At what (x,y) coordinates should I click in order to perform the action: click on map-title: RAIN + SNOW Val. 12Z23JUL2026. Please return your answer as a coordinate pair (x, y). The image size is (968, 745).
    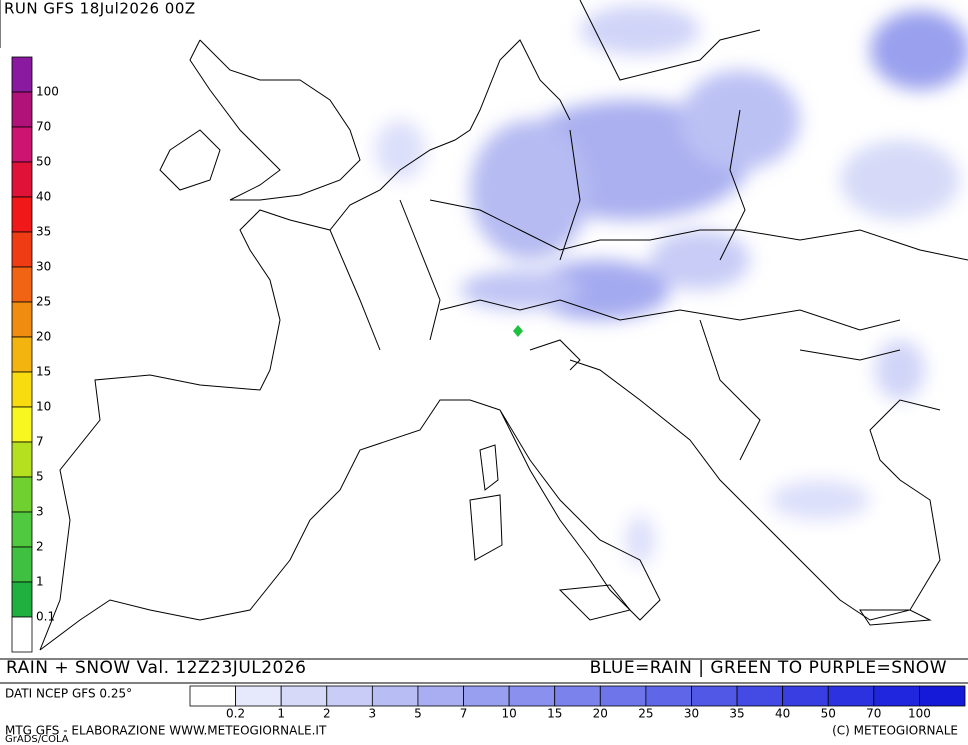
    Looking at the image, I should click on (156, 668).